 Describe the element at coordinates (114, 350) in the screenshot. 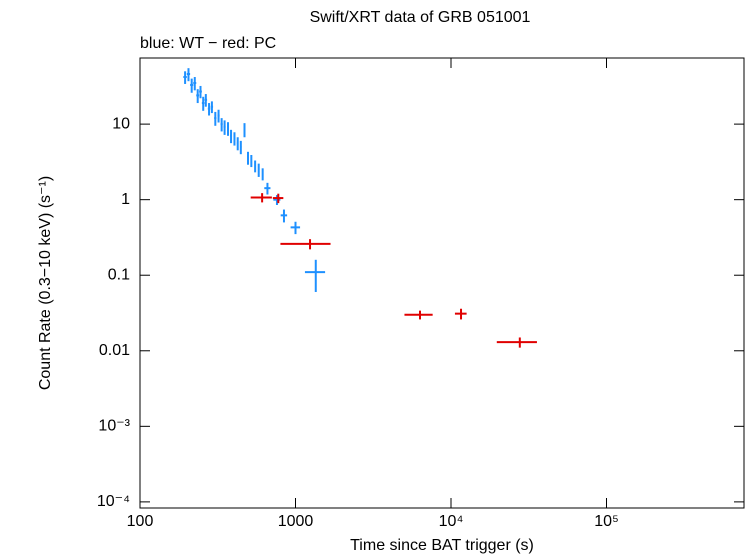

I see `y-tick-label: 0.01` at that location.